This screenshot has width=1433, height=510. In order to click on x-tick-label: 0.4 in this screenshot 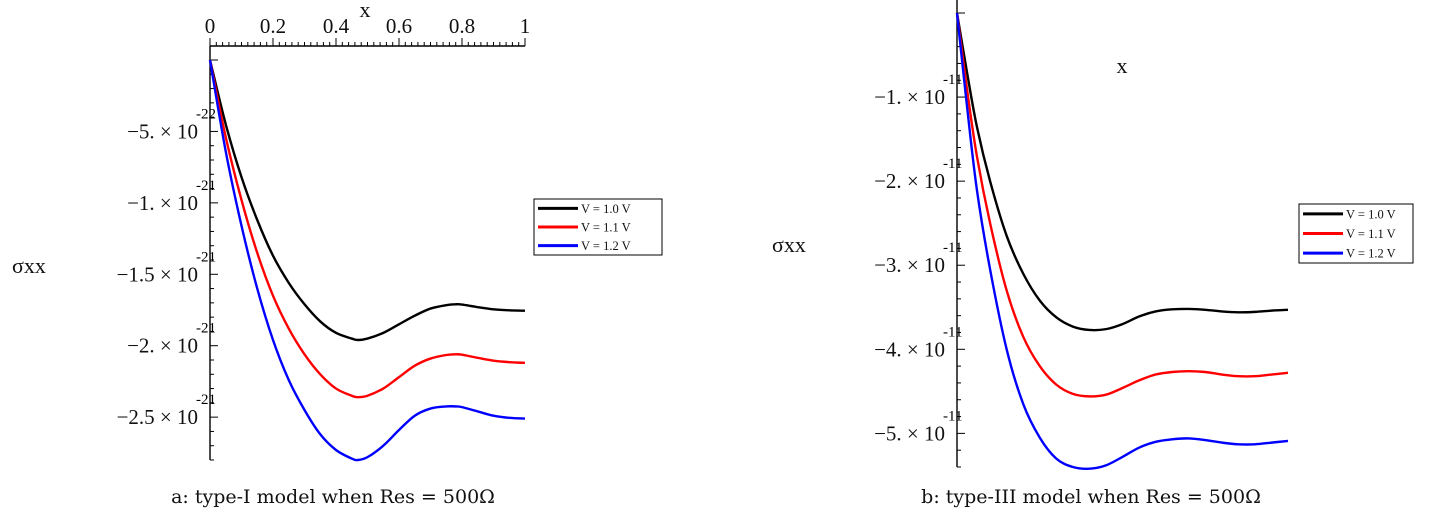, I will do `click(336, 26)`.